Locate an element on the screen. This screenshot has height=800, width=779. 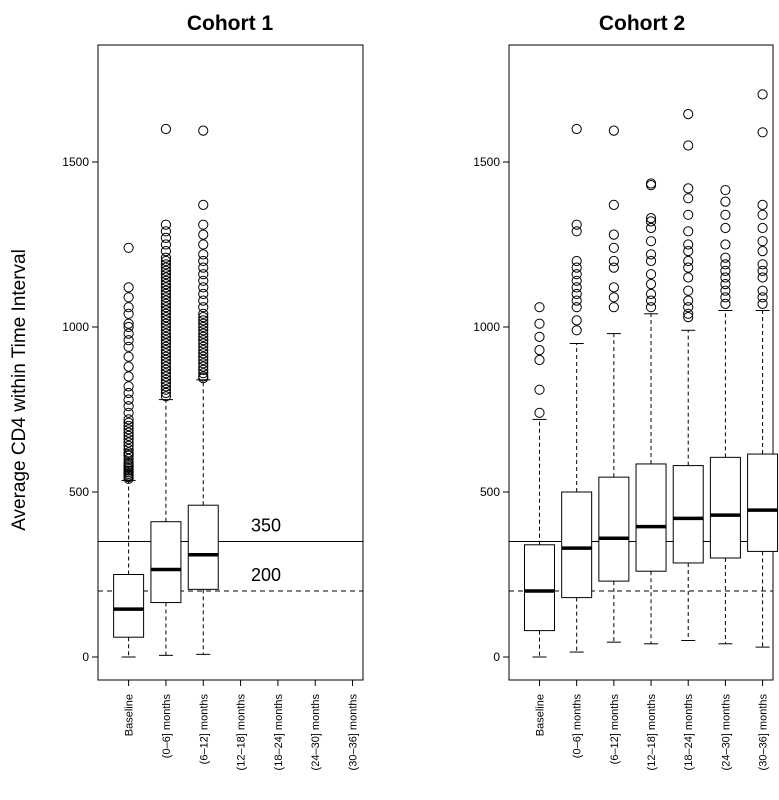
x-tick-label: (24–30] months is located at coordinates (726, 732).